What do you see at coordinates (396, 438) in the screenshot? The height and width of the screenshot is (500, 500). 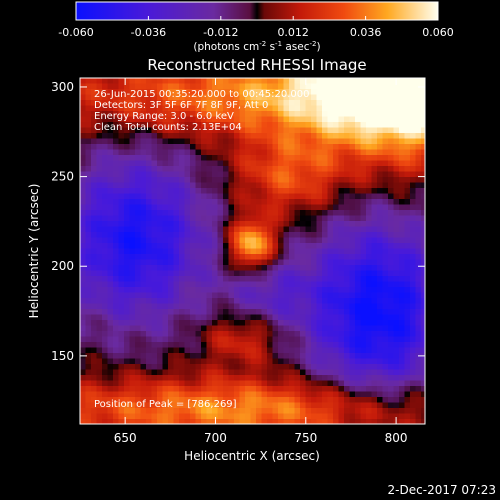 I see `x-tick-label: 800` at bounding box center [396, 438].